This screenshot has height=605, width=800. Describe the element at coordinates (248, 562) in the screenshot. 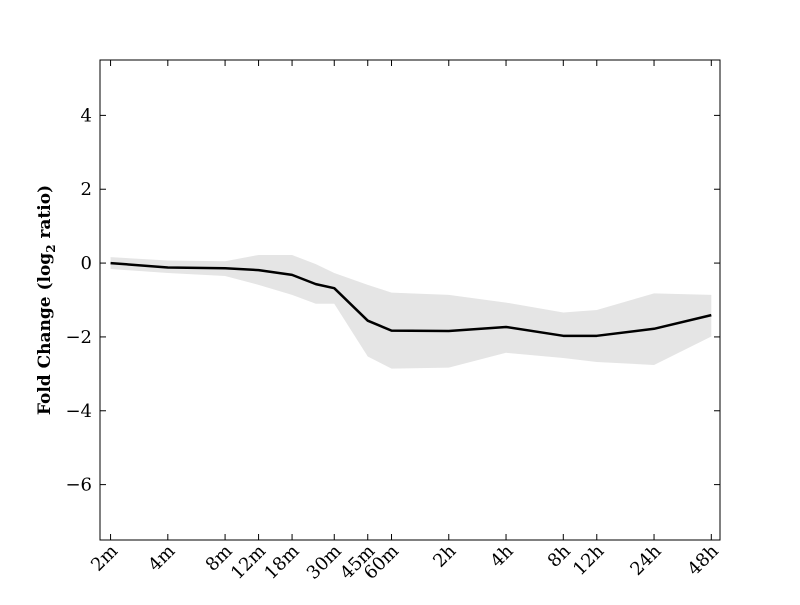

I see `x-tick-label: 12m` at that location.